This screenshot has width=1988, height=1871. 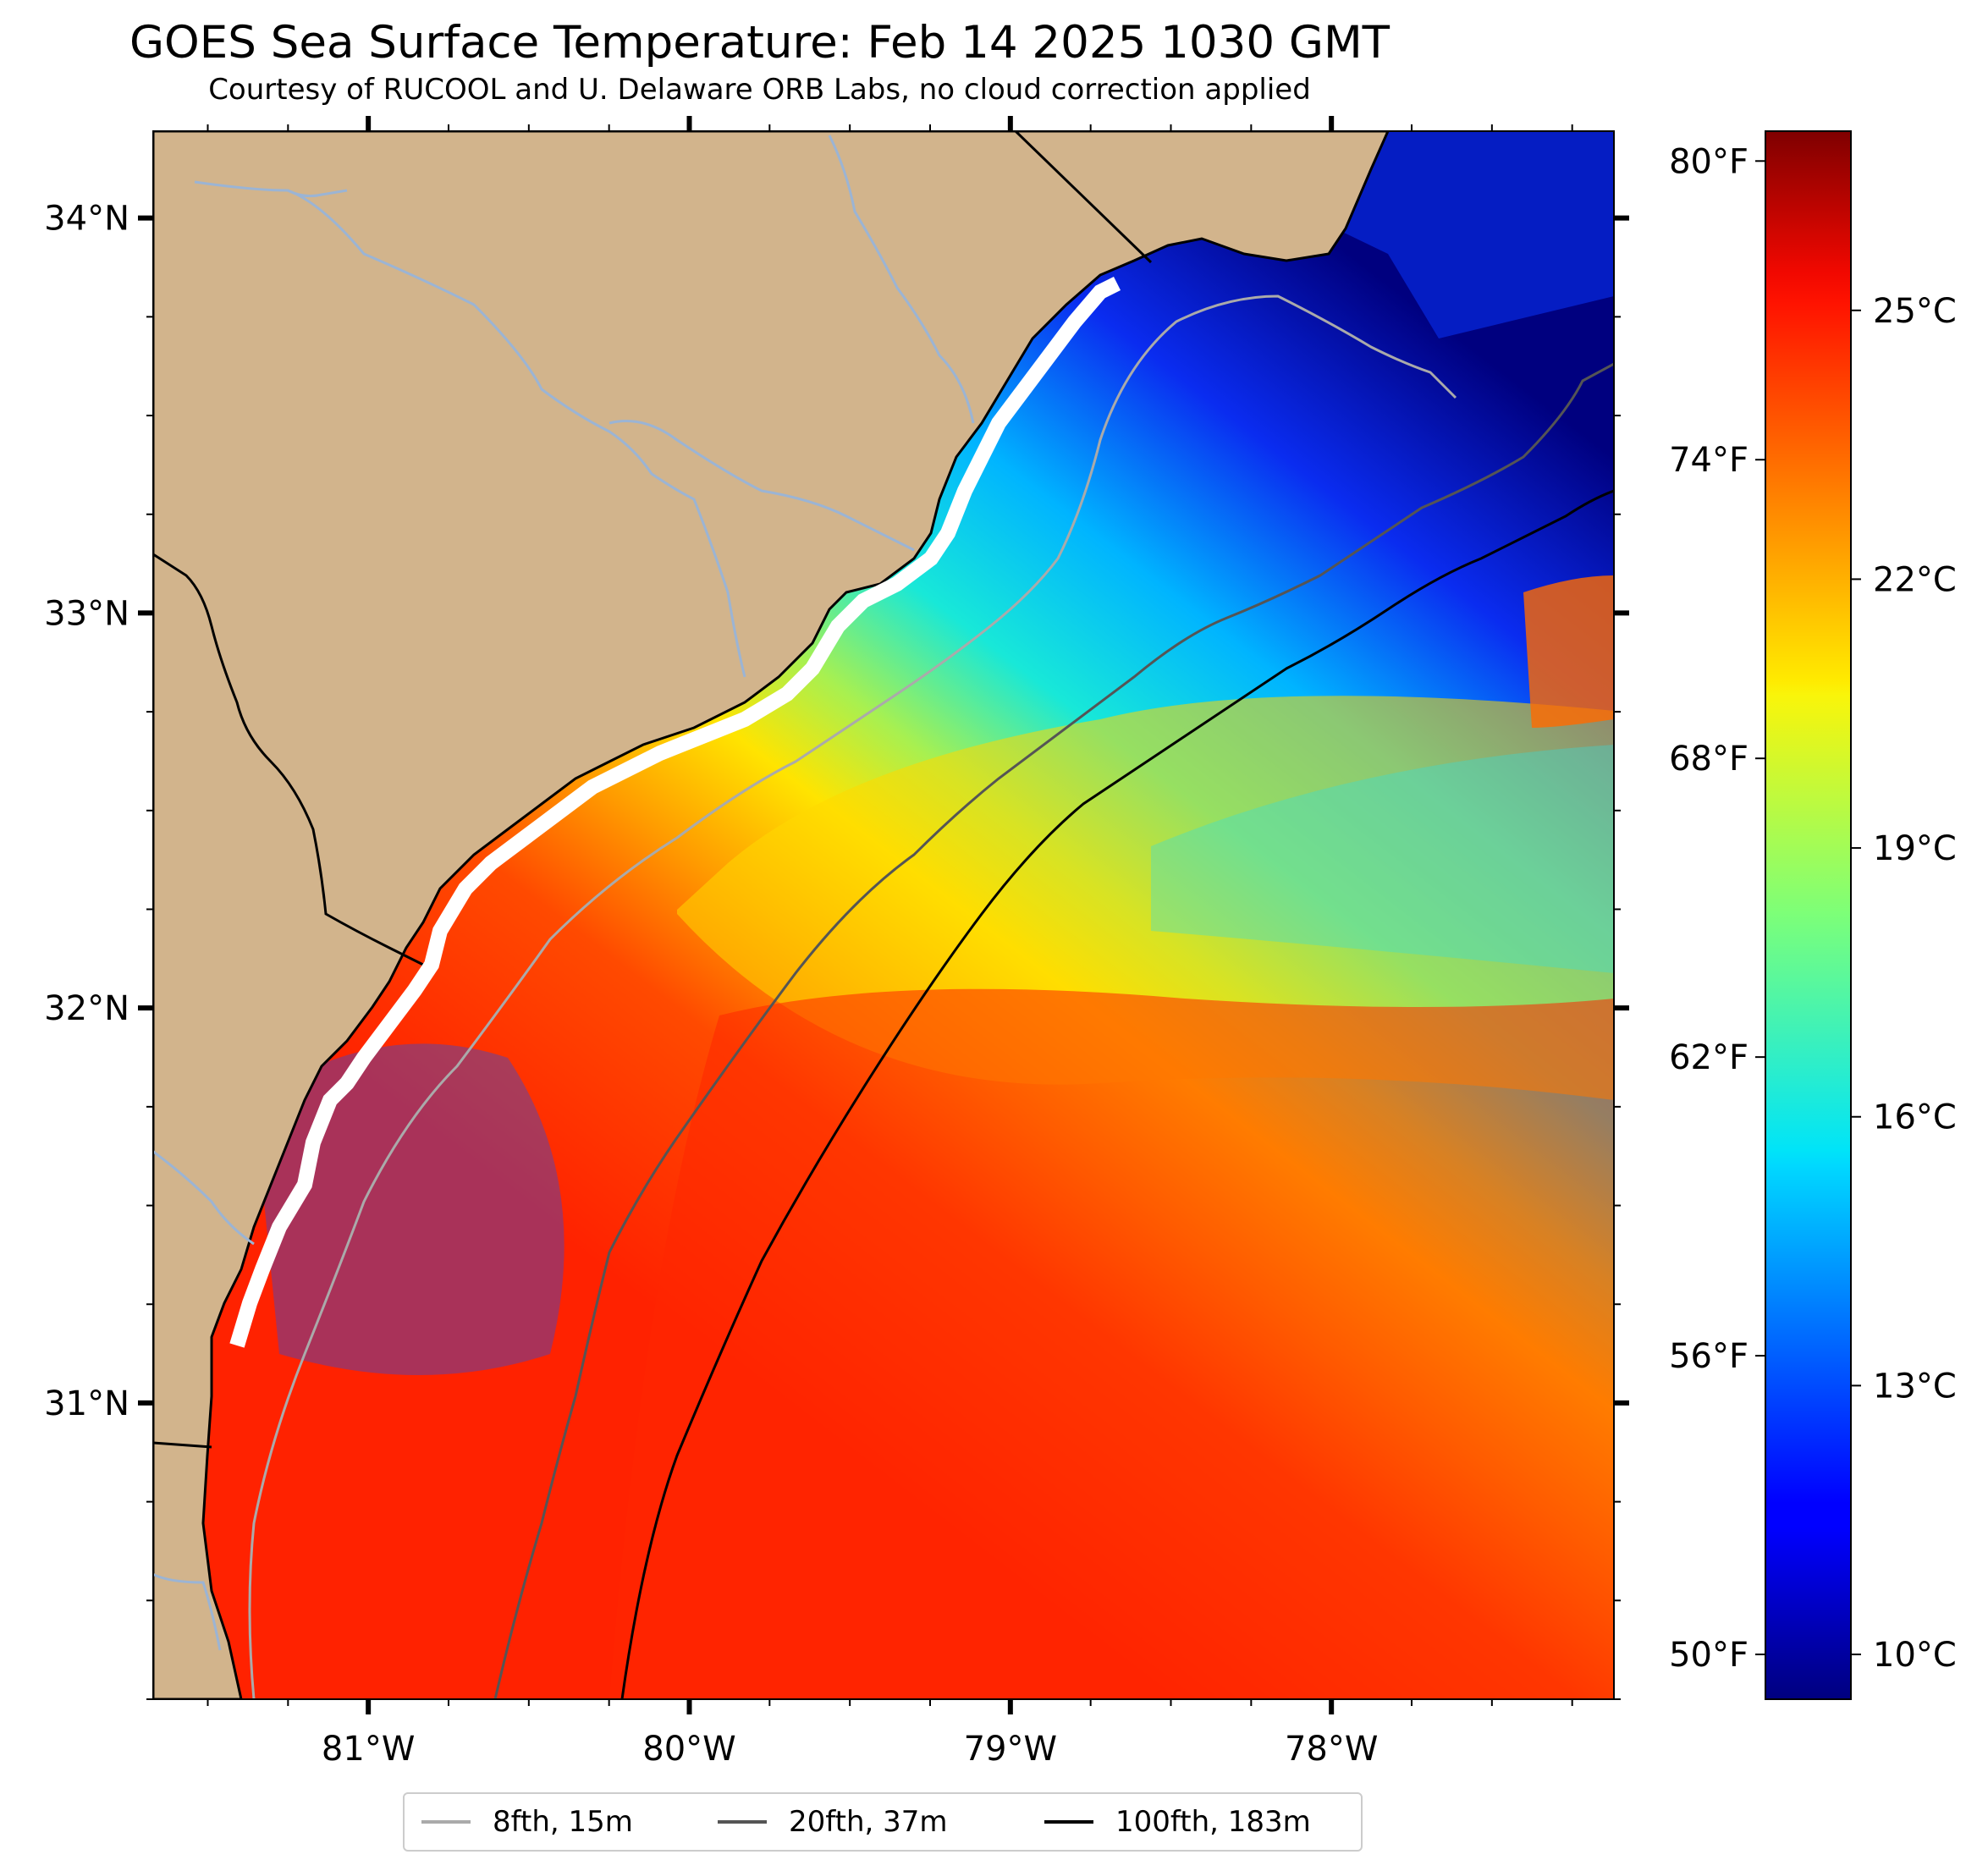 I want to click on colorbar, so click(x=1808, y=915).